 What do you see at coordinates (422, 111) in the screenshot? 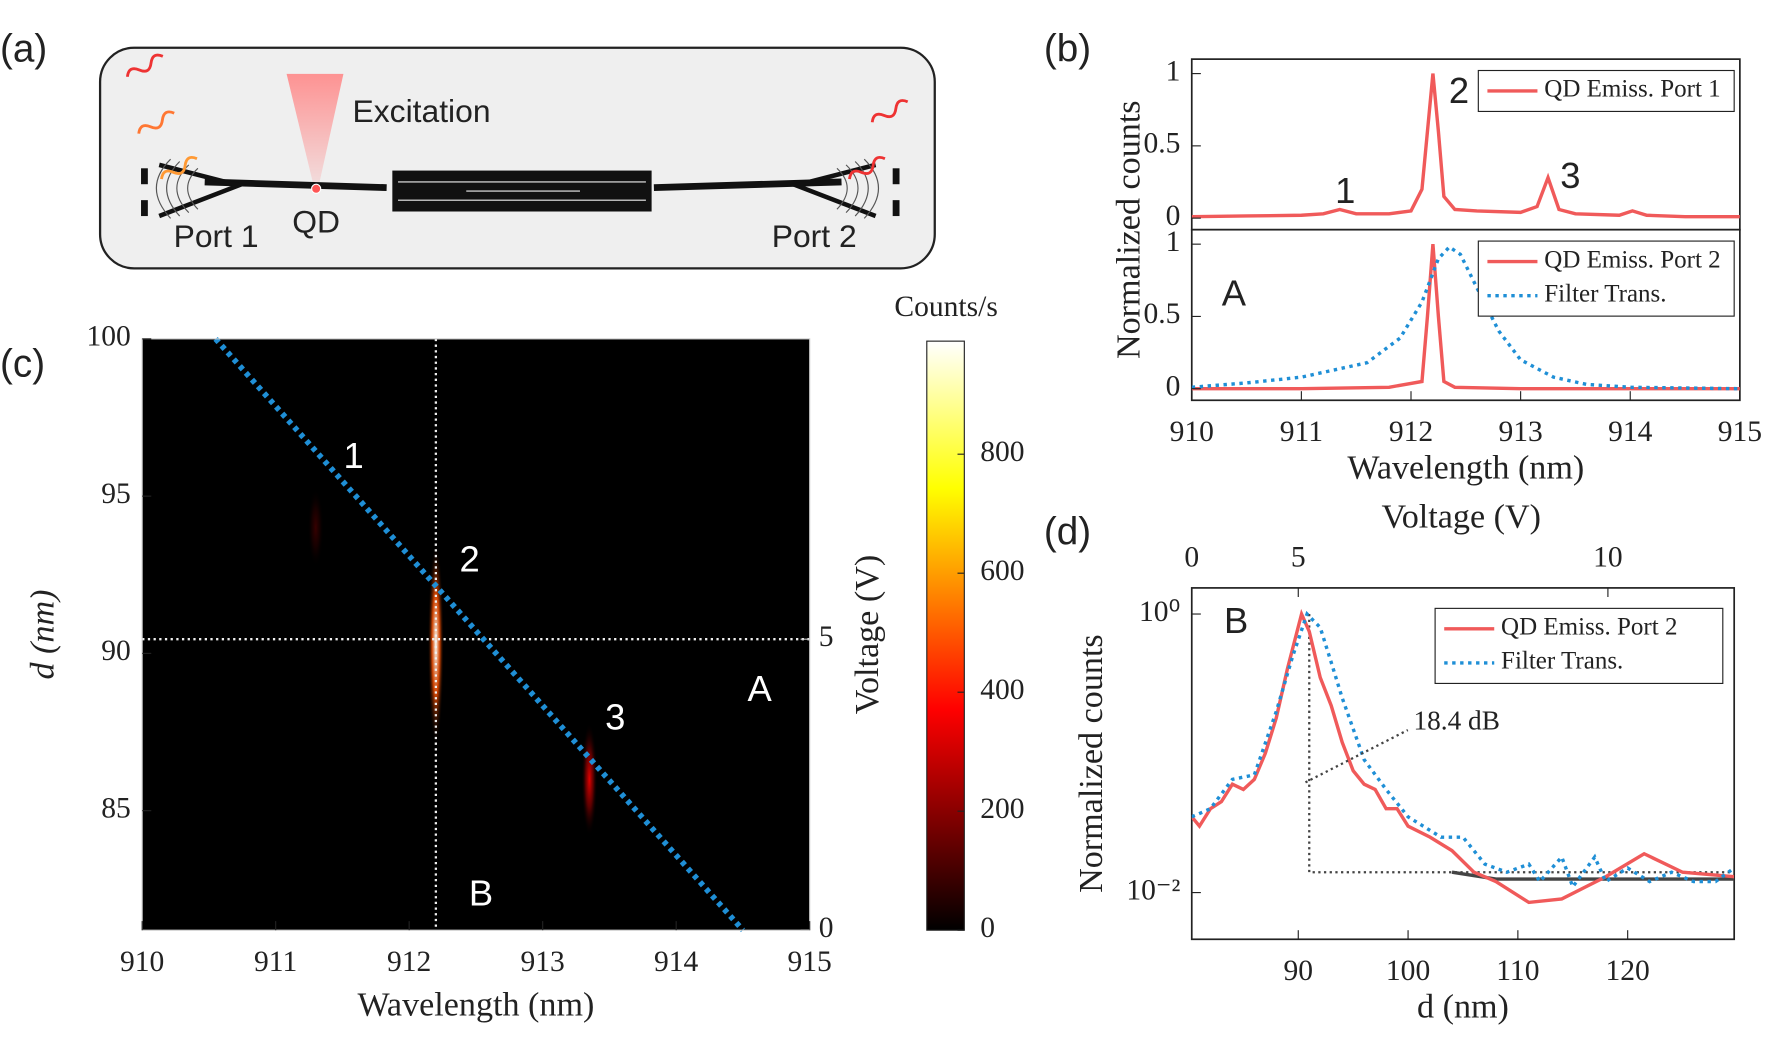
I see `diagram-label: Excitation` at bounding box center [422, 111].